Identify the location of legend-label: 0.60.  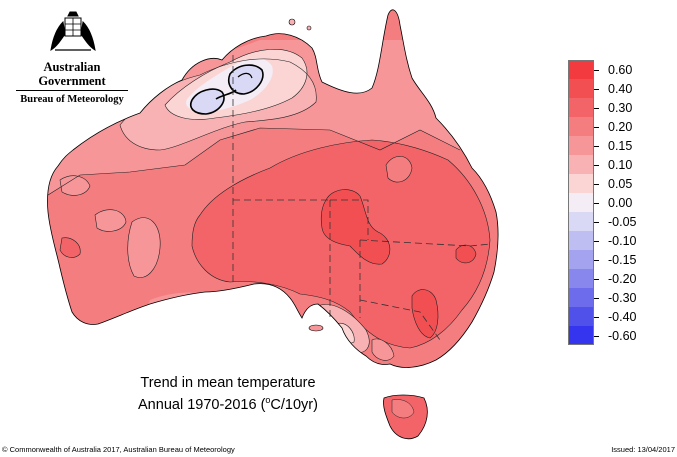
(620, 69).